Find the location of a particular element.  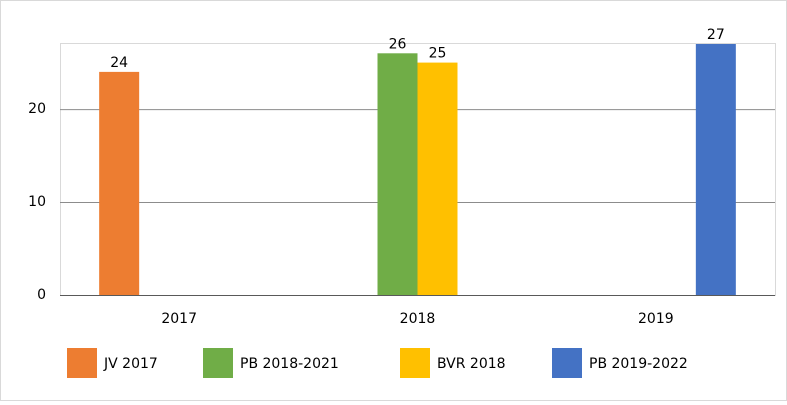

legend-label: JV 2017 is located at coordinates (130, 364).